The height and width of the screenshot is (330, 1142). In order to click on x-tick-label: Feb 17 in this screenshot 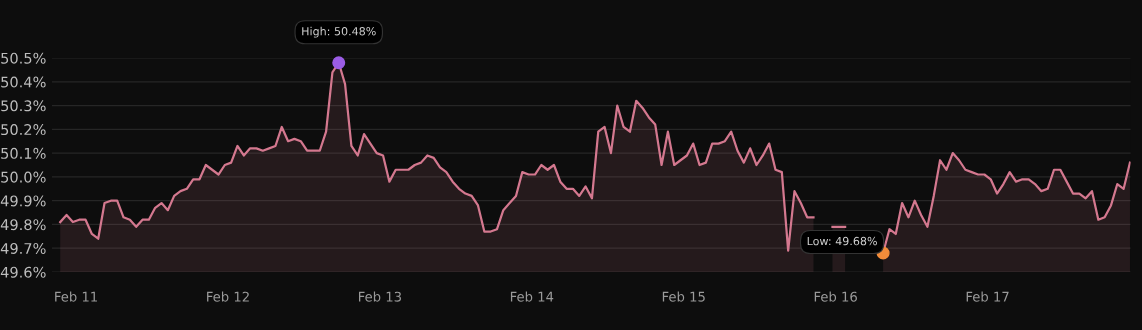, I will do `click(987, 296)`.